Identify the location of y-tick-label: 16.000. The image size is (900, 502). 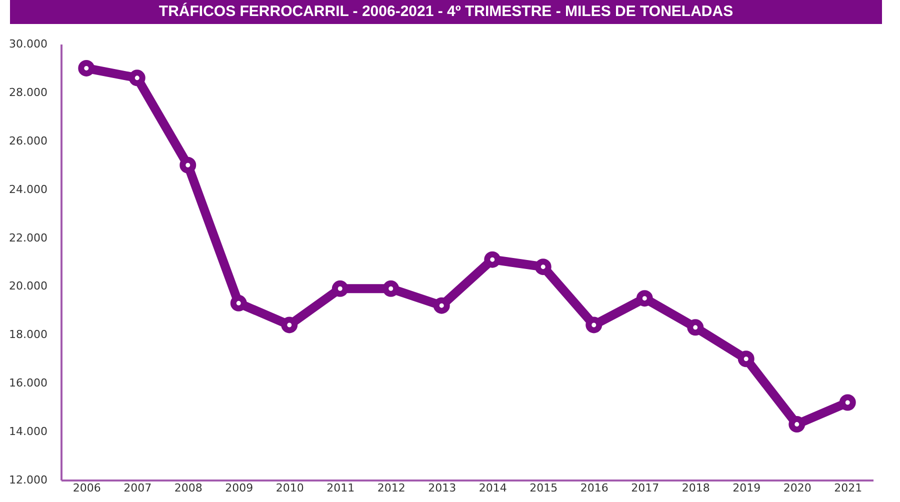
(28, 383).